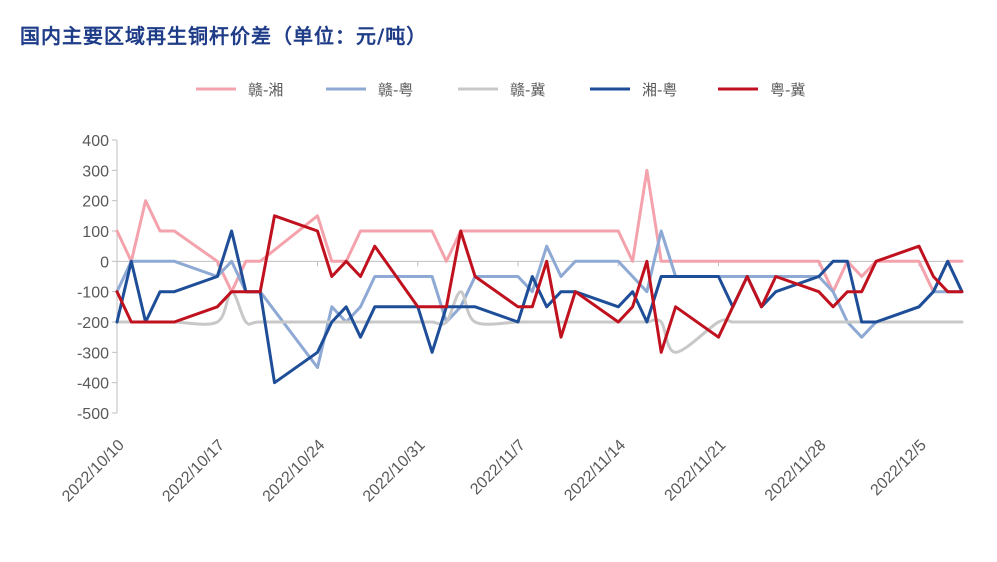  Describe the element at coordinates (93, 323) in the screenshot. I see `y-tick-label: -200` at that location.